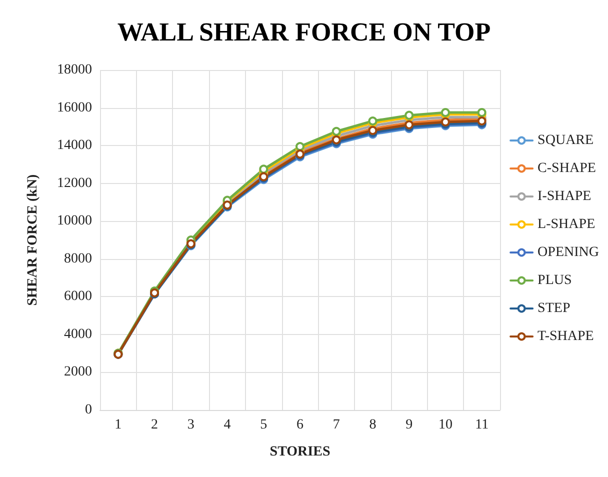 The height and width of the screenshot is (477, 608). Describe the element at coordinates (78, 334) in the screenshot. I see `y-tick-label: 4000` at that location.